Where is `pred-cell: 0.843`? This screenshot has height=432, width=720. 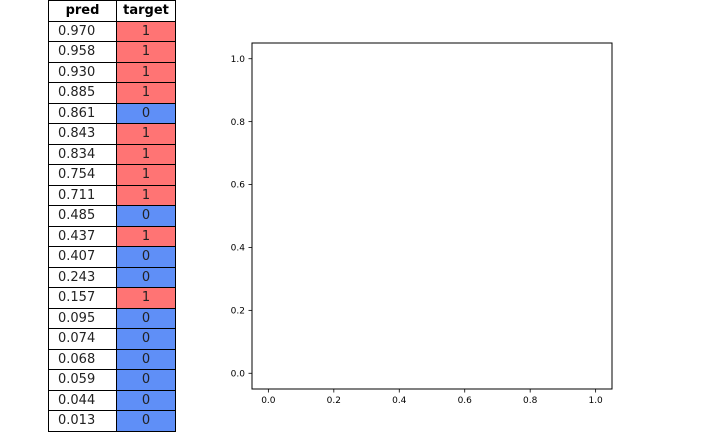 pred-cell: 0.843 is located at coordinates (82, 134).